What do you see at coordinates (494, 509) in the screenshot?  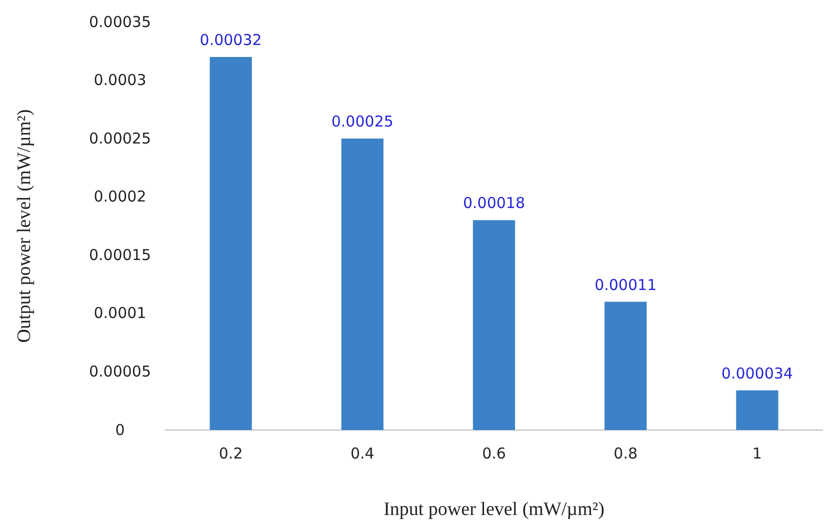 I see `x-axis-title: Input power level (mW/µm²)` at bounding box center [494, 509].